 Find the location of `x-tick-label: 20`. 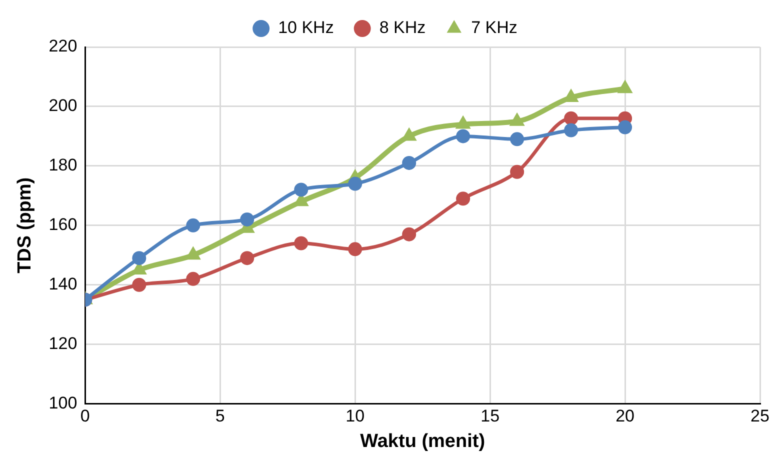

x-tick-label: 20 is located at coordinates (625, 416).